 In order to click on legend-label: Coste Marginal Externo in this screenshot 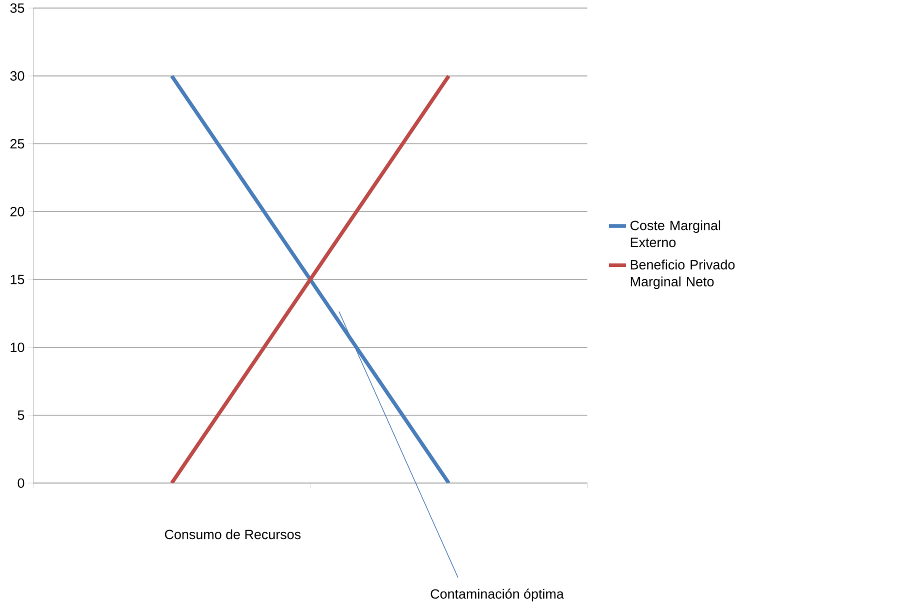, I will do `click(675, 234)`.